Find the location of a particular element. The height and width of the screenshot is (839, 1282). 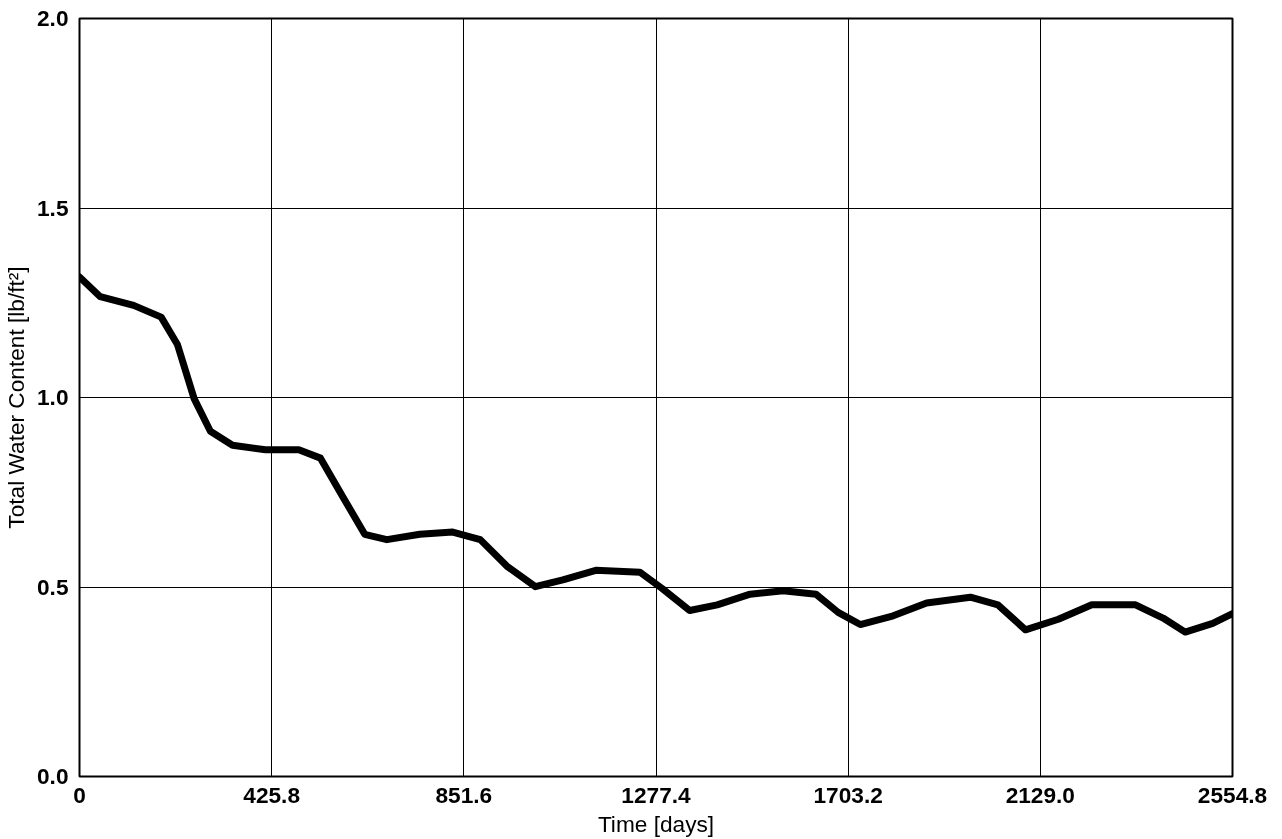

x-tick-label: 425.8 is located at coordinates (272, 794).